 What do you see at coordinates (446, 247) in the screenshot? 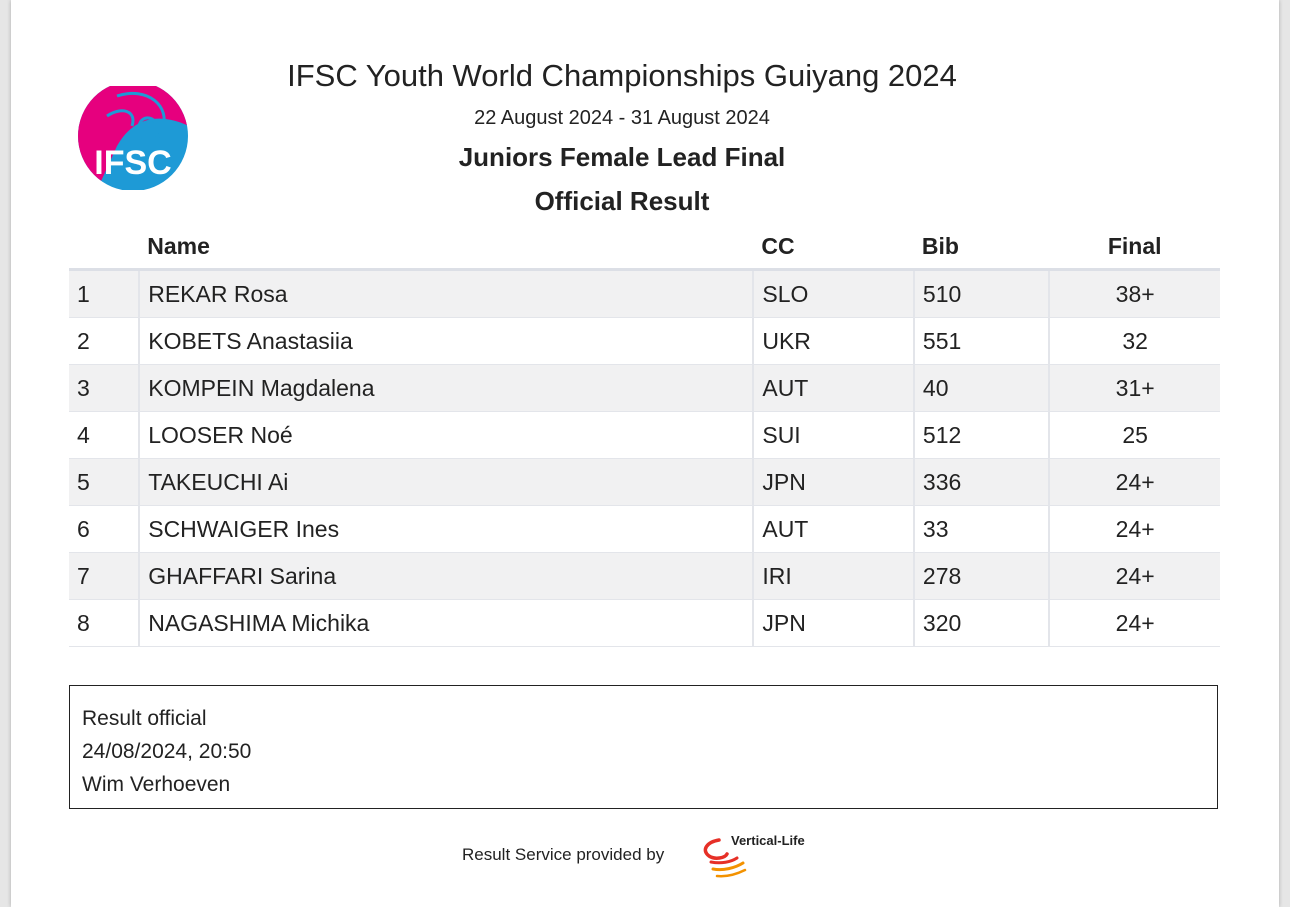
I see `column-header-name: Name` at bounding box center [446, 247].